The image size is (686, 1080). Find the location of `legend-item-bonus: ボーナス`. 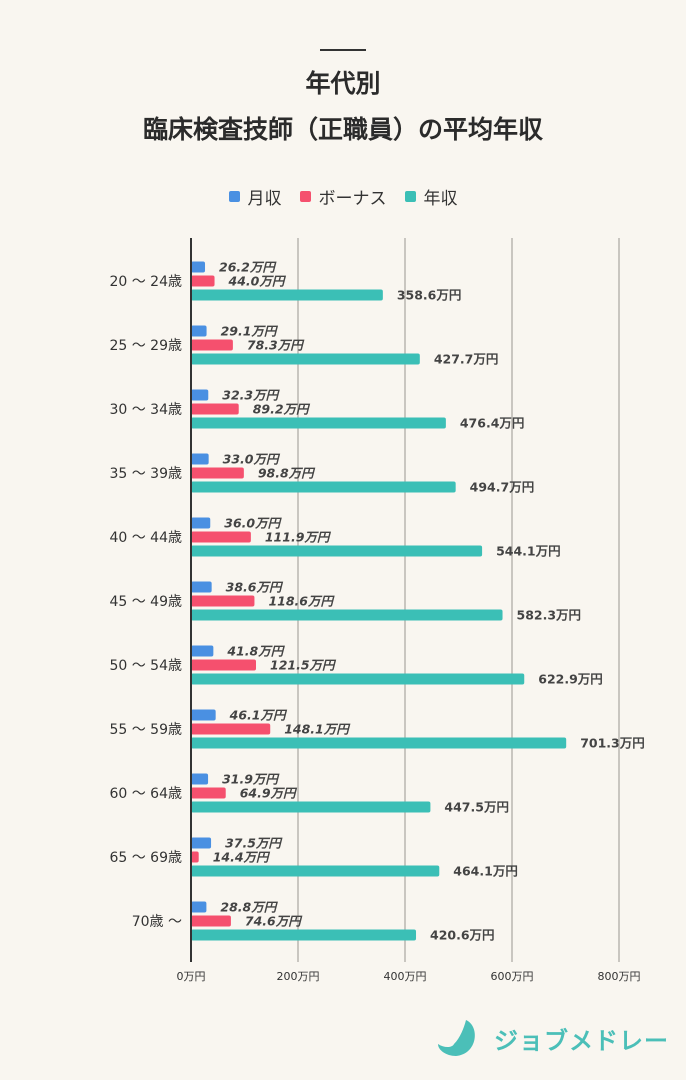

legend-item-bonus: ボーナス is located at coordinates (343, 196).